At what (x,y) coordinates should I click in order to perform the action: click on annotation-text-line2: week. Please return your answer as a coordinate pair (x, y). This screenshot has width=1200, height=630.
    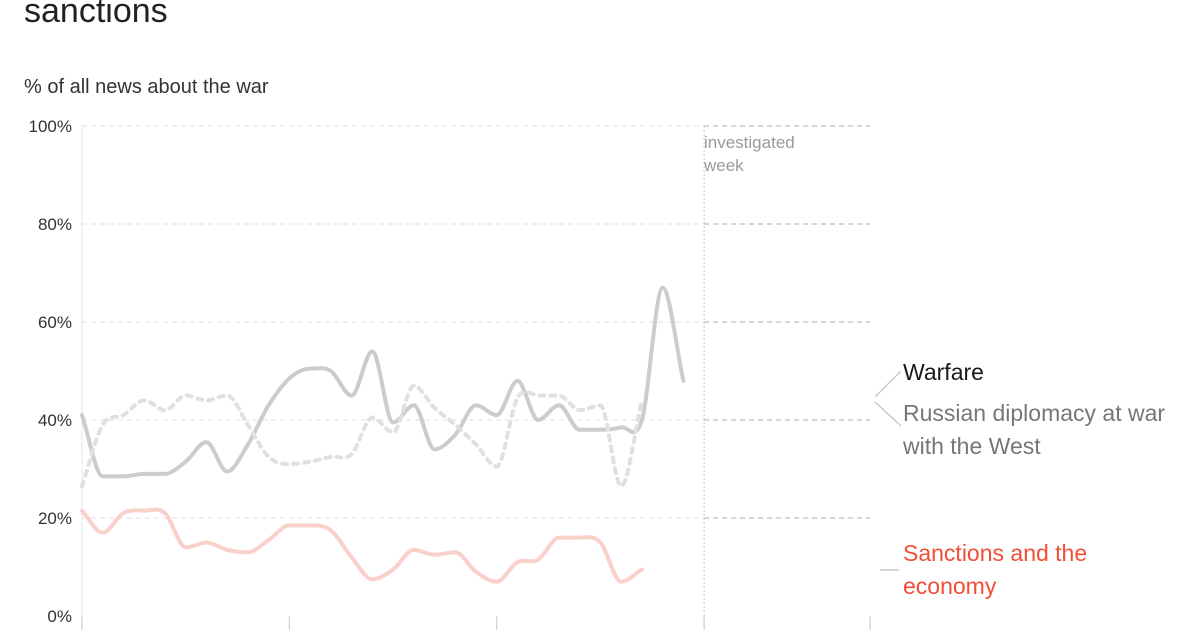
    Looking at the image, I should click on (723, 165).